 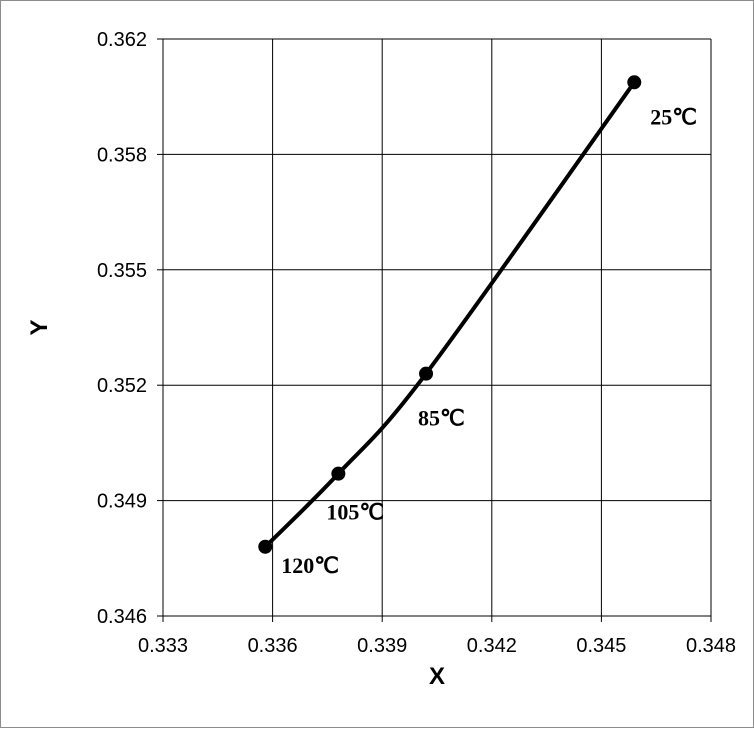 I want to click on data-point-label: 105℃, so click(x=355, y=512).